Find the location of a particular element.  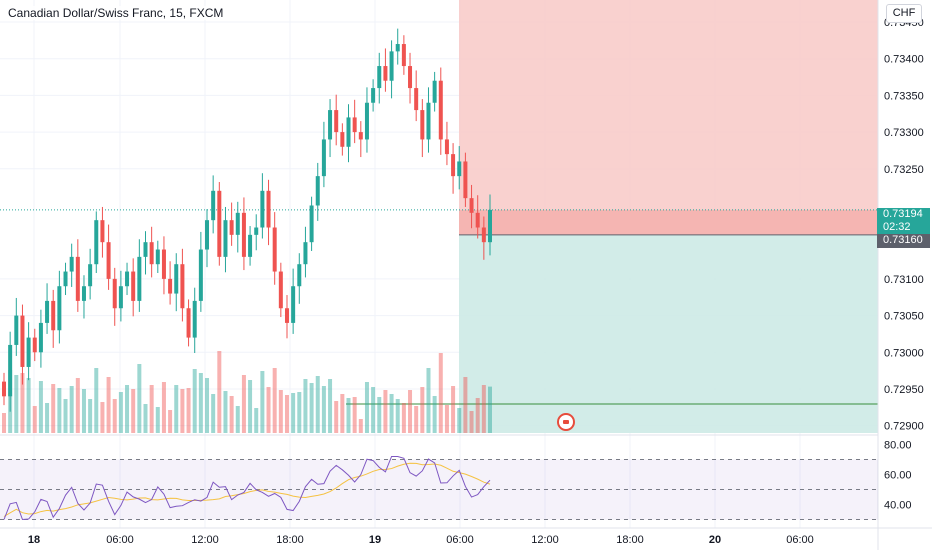

bar-countdown: 02:32 is located at coordinates (897, 227).